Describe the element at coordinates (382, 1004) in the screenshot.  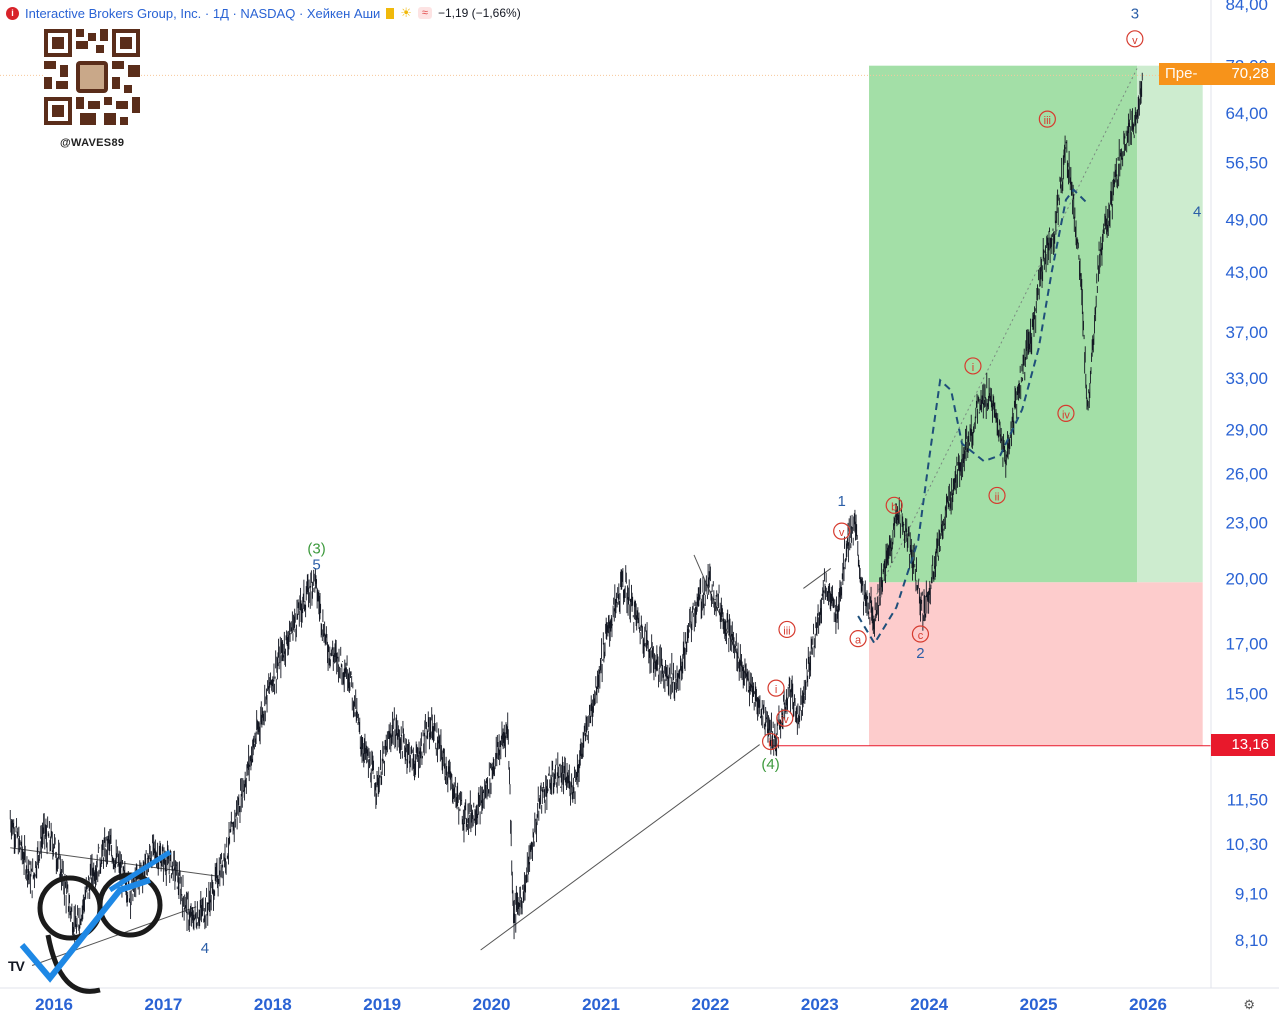
I see `time-tick-label: 2019` at that location.